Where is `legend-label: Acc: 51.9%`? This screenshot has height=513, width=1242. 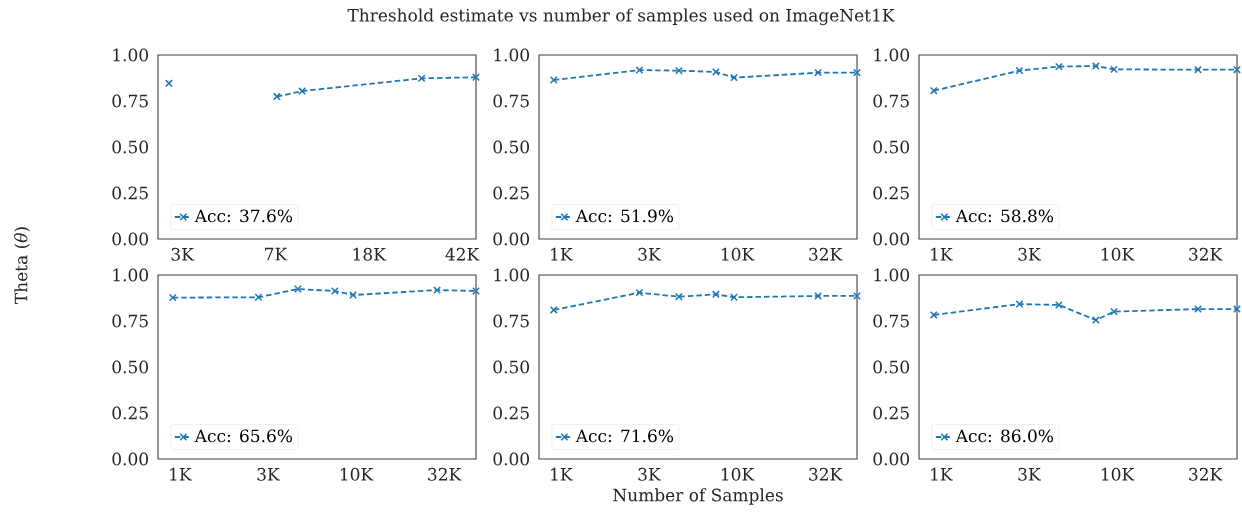
legend-label: Acc: 51.9% is located at coordinates (624, 216).